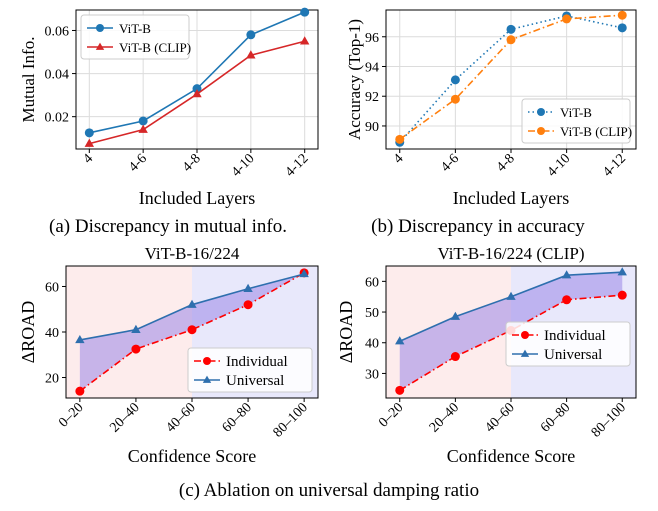 The width and height of the screenshot is (658, 511). What do you see at coordinates (511, 198) in the screenshot?
I see `x-axis-label: Included Layers` at bounding box center [511, 198].